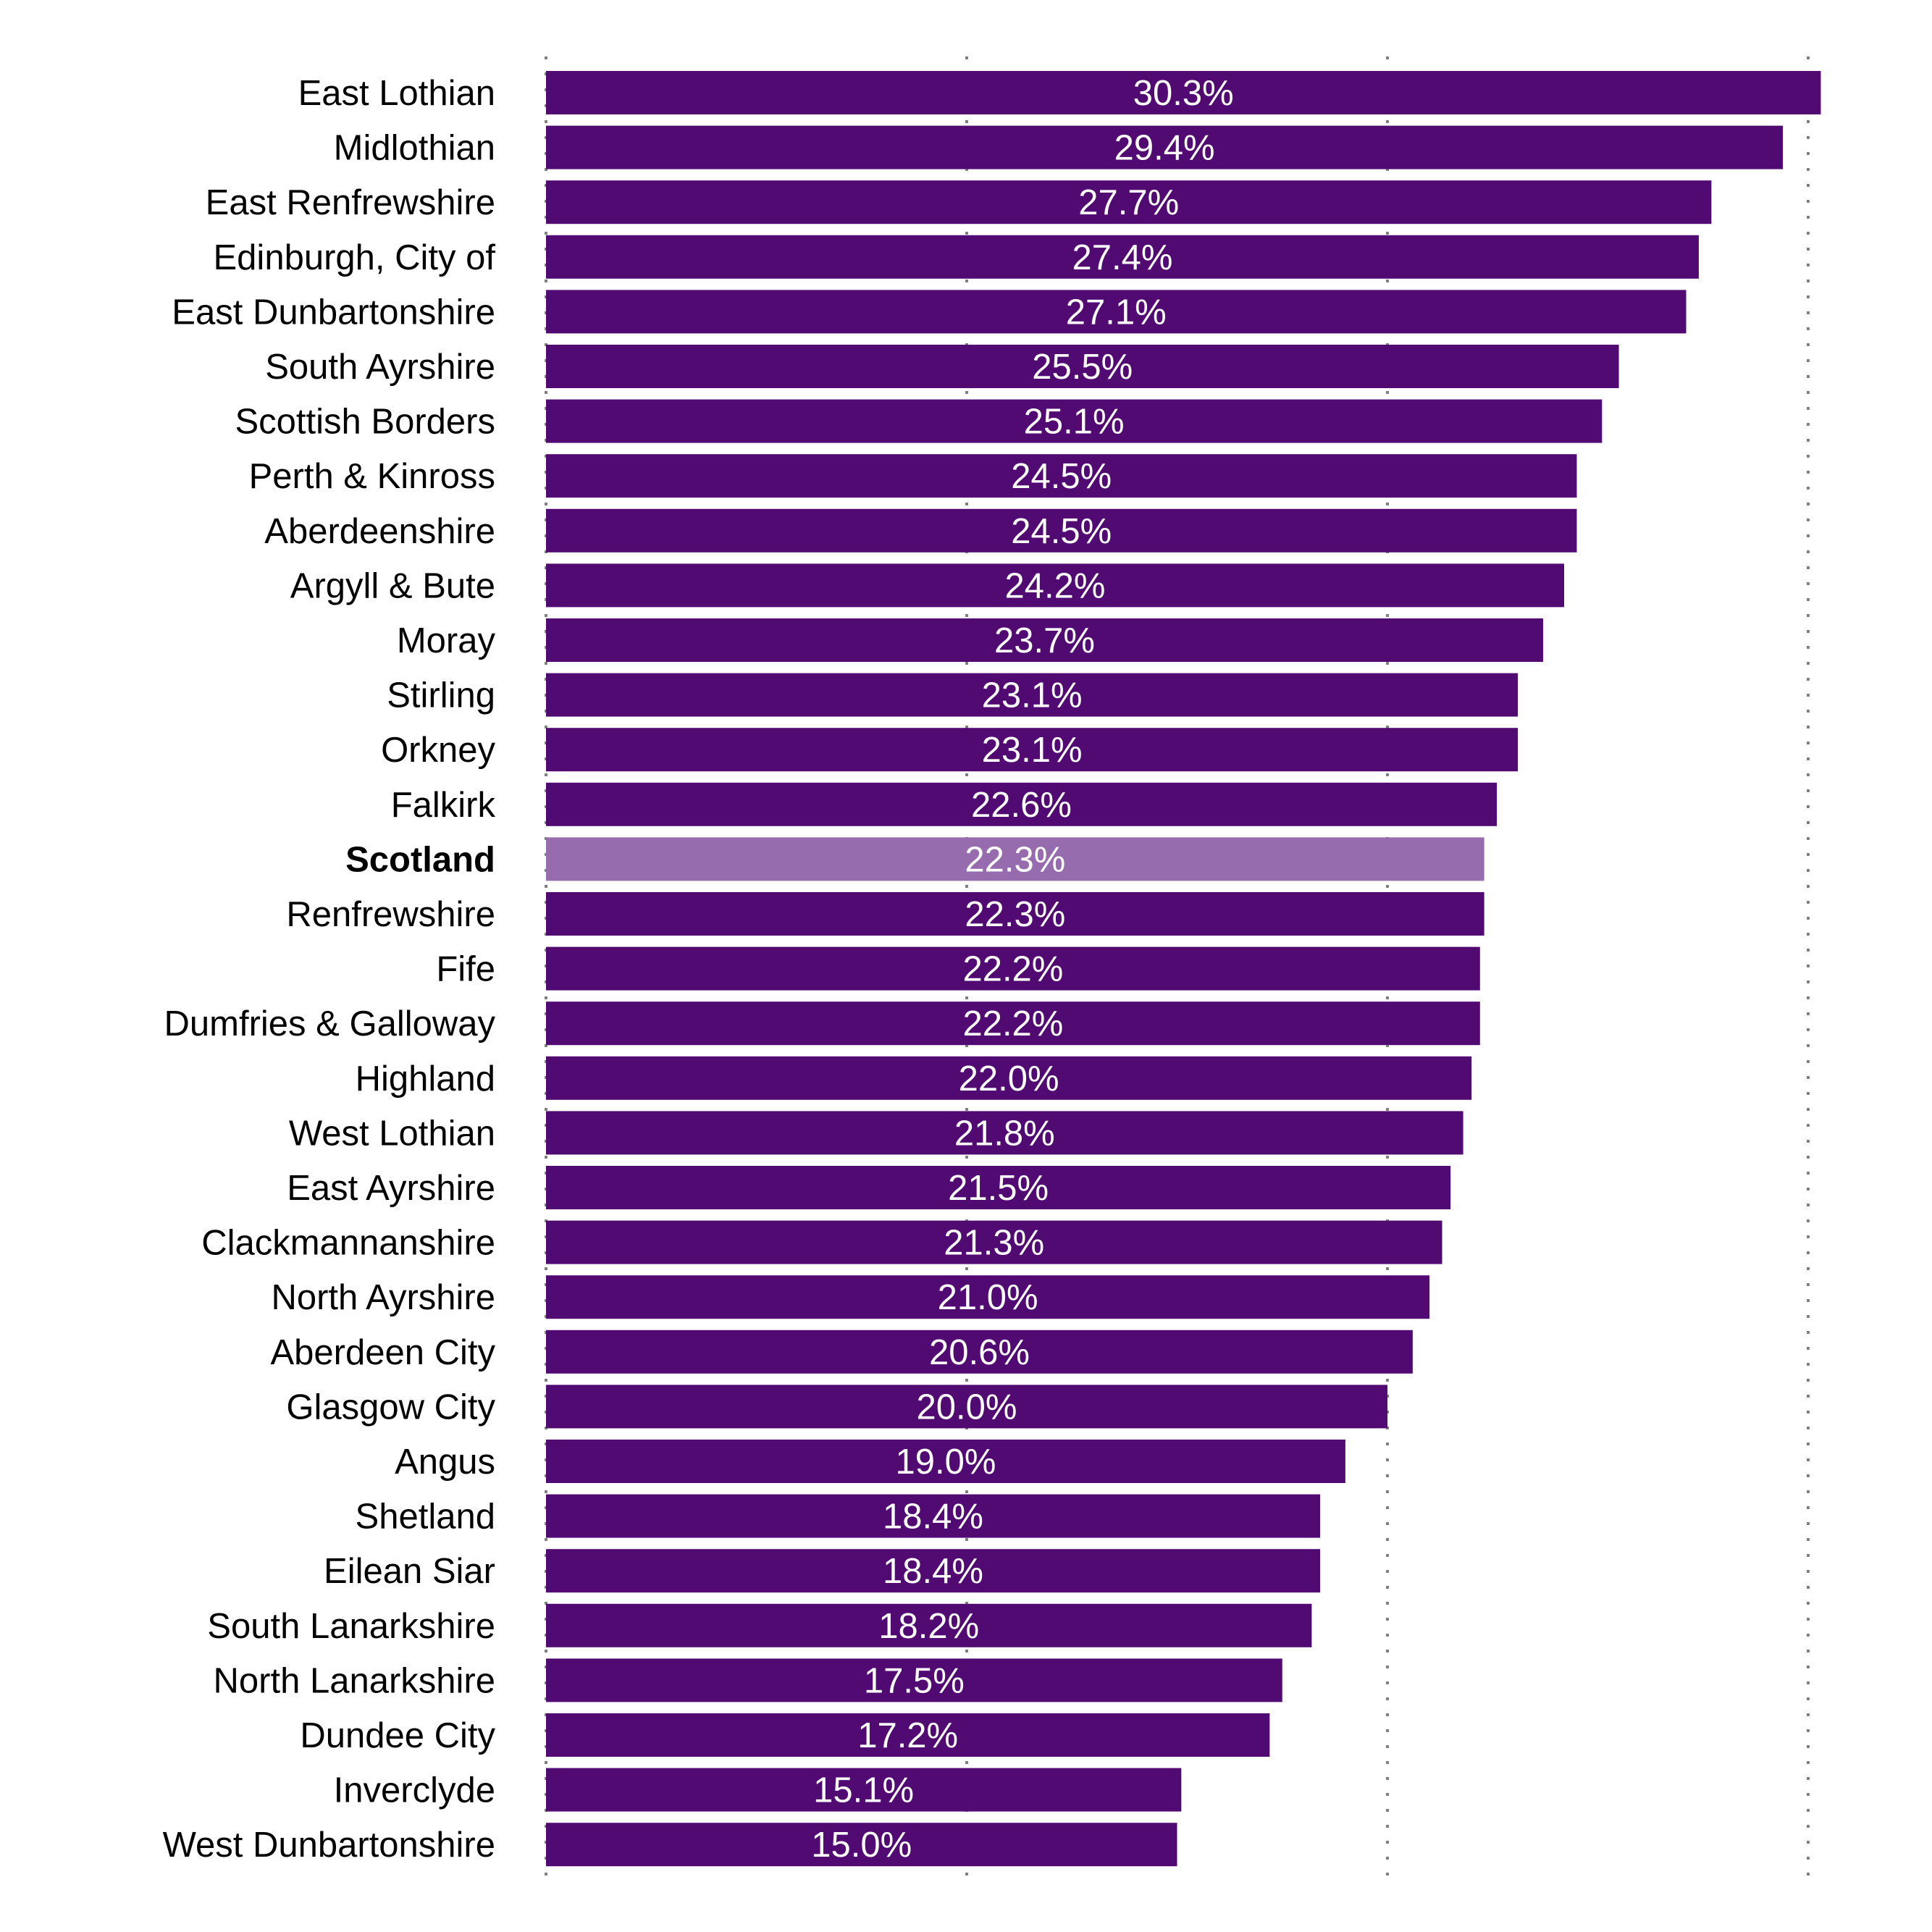 The image size is (1932, 1932). I want to click on data-label: 27.4%, so click(1122, 257).